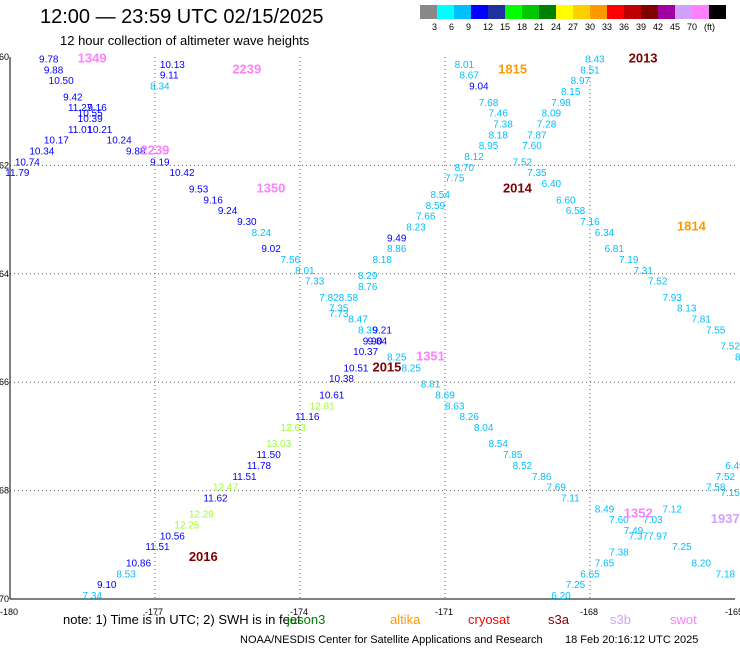 The image size is (740, 650). I want to click on color-scale-label: 39, so click(641, 27).